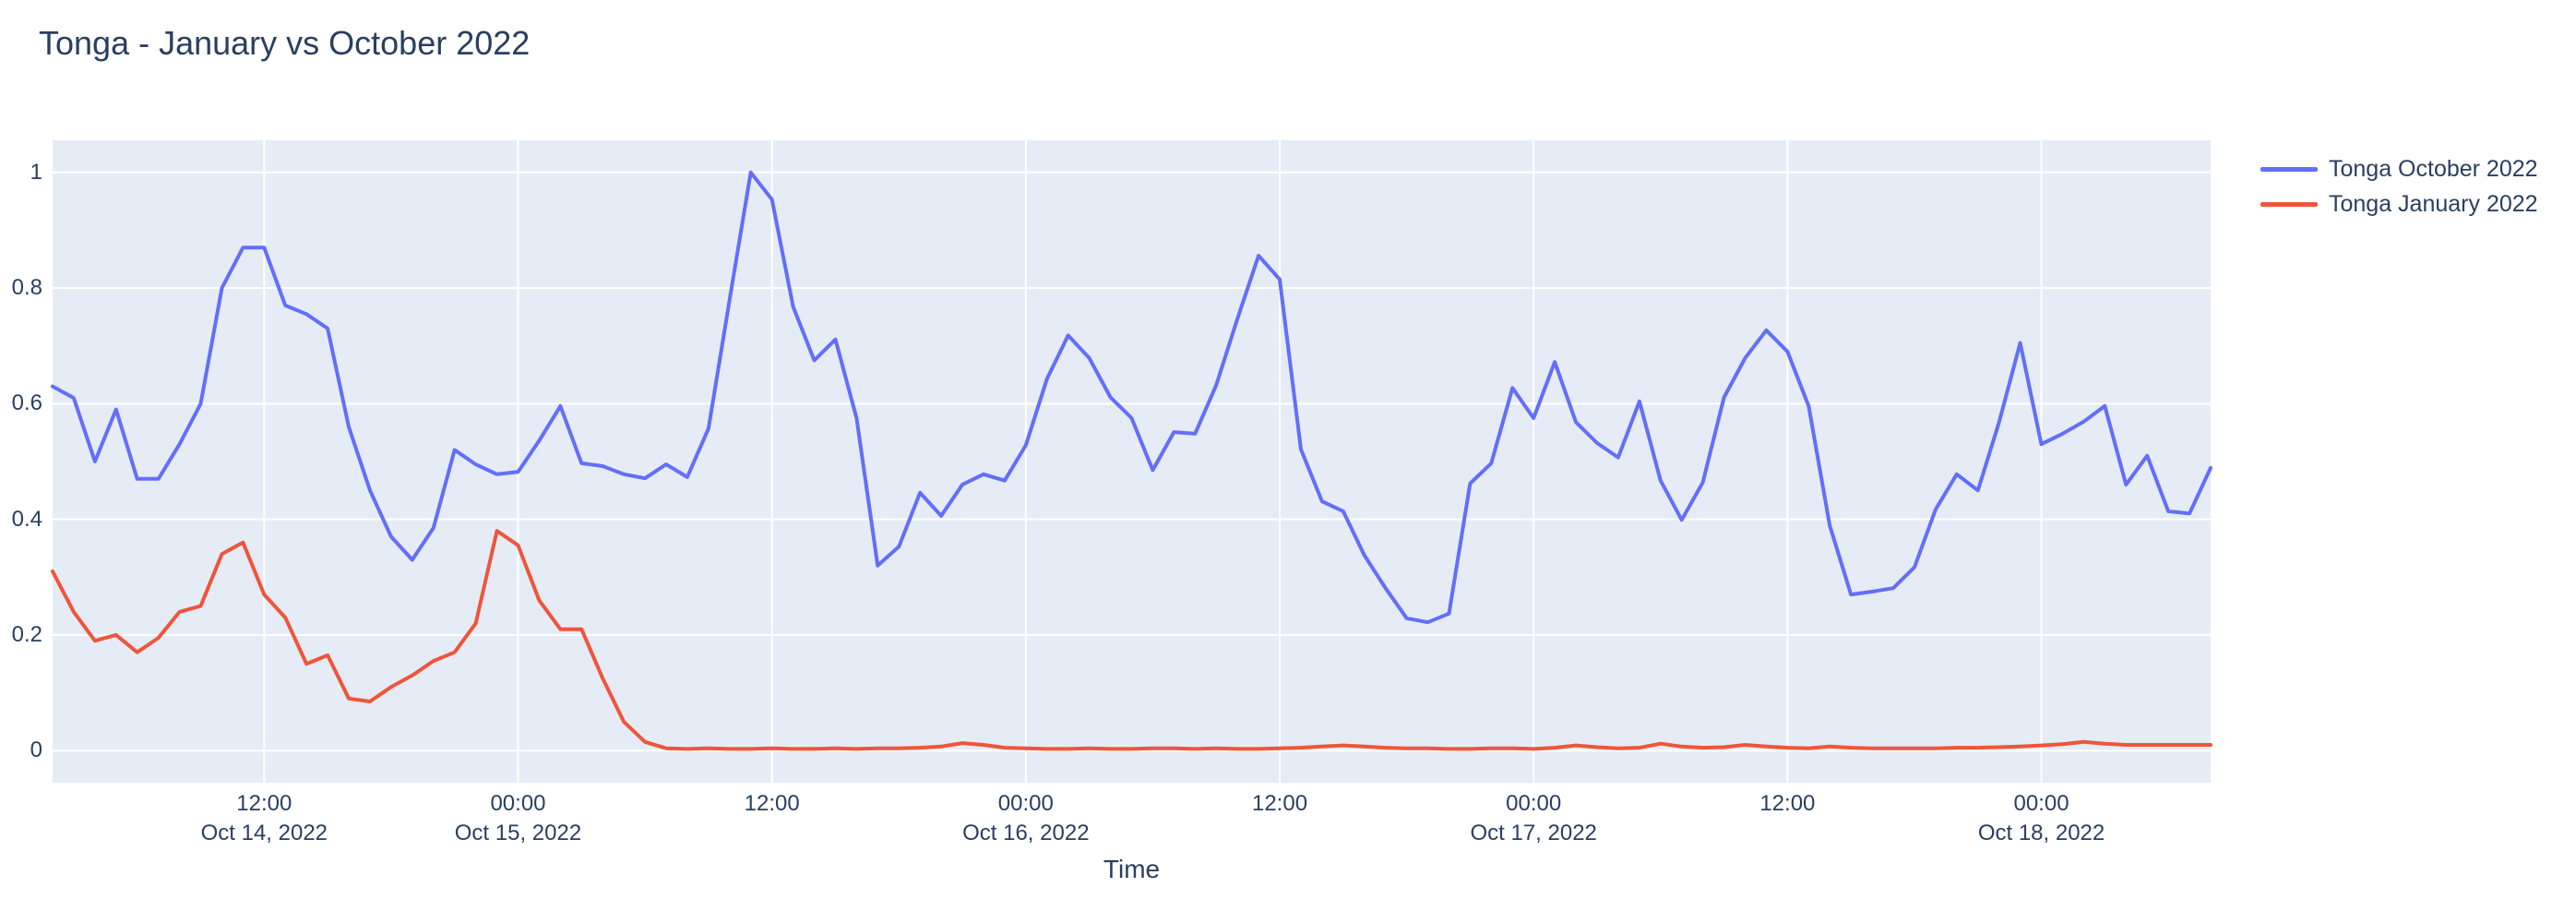 This screenshot has height=899, width=2576. I want to click on y-tick-label: 0.2, so click(26, 634).